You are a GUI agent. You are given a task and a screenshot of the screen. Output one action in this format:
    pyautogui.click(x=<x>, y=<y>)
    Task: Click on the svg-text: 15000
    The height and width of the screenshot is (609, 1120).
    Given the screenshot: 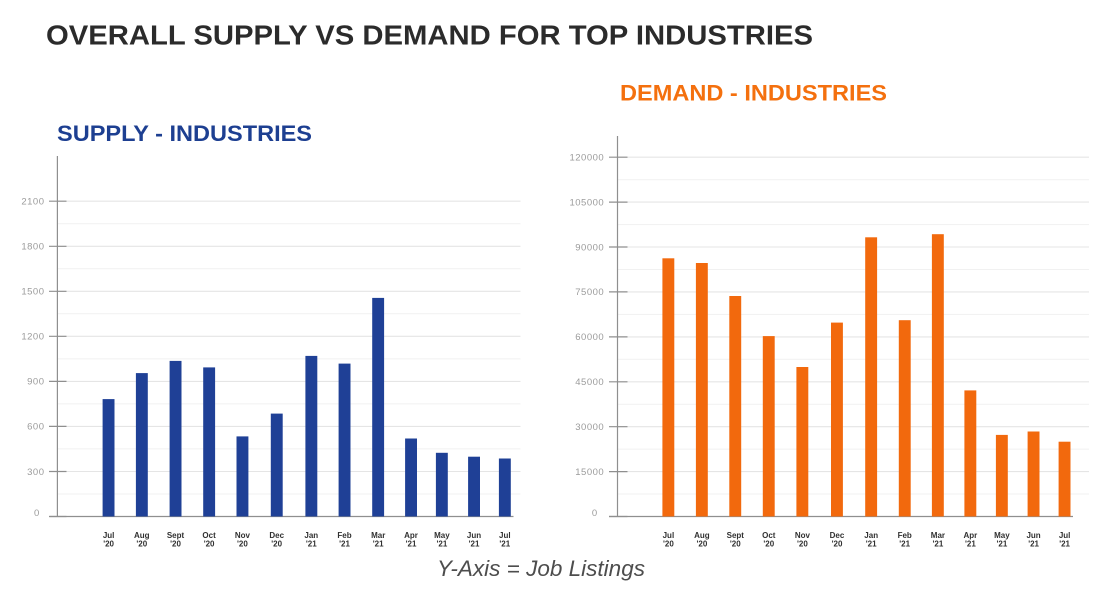 What is the action you would take?
    pyautogui.click(x=589, y=472)
    